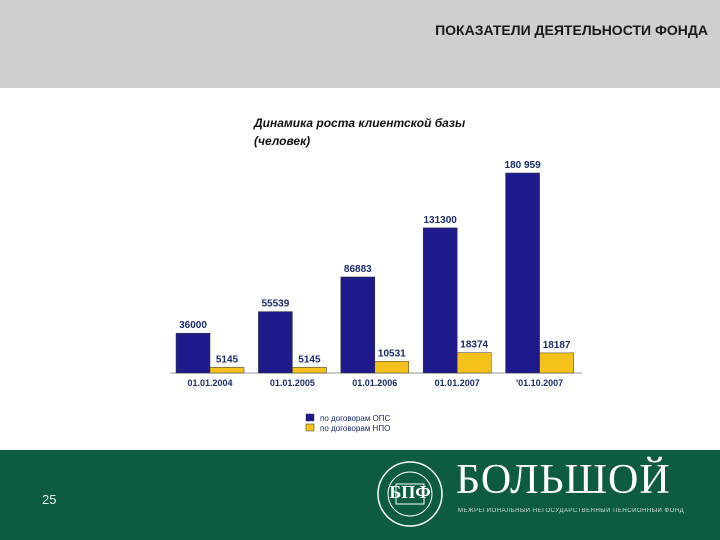 The image size is (720, 540). I want to click on data-label-npo-4: 18187, so click(557, 345).